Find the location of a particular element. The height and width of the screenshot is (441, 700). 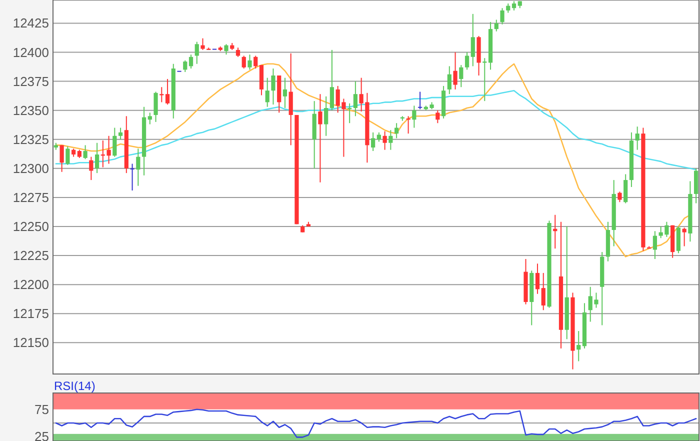

y-tick-label: 12175 is located at coordinates (30, 314).